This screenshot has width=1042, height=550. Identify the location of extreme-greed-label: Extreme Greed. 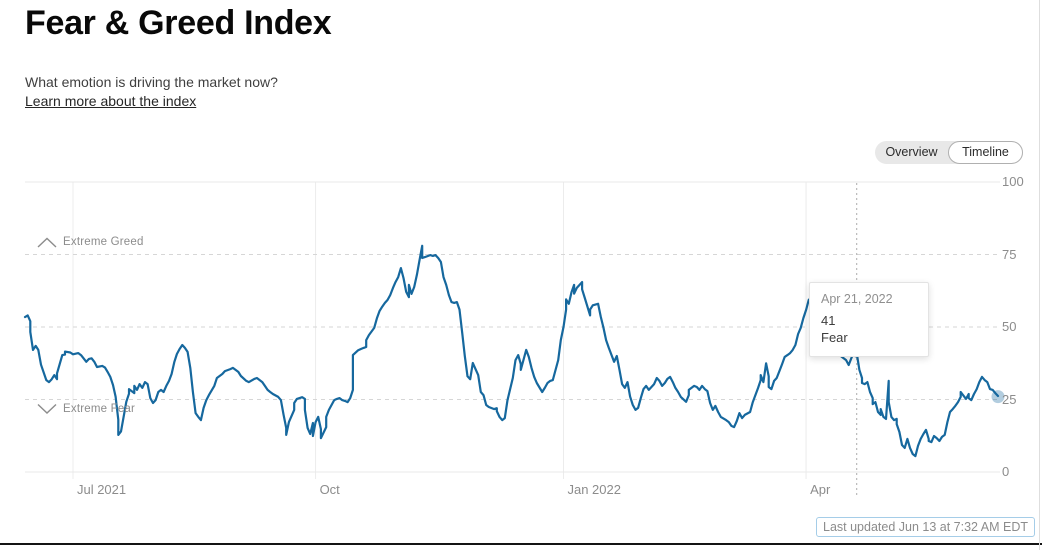
(103, 242).